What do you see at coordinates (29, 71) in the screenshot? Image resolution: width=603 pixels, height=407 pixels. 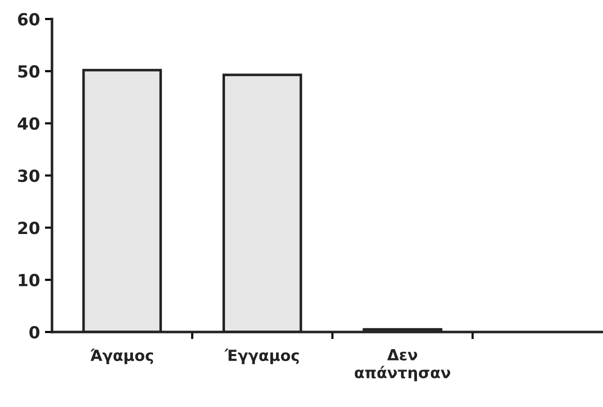 I see `y-tick-label: 50` at bounding box center [29, 71].